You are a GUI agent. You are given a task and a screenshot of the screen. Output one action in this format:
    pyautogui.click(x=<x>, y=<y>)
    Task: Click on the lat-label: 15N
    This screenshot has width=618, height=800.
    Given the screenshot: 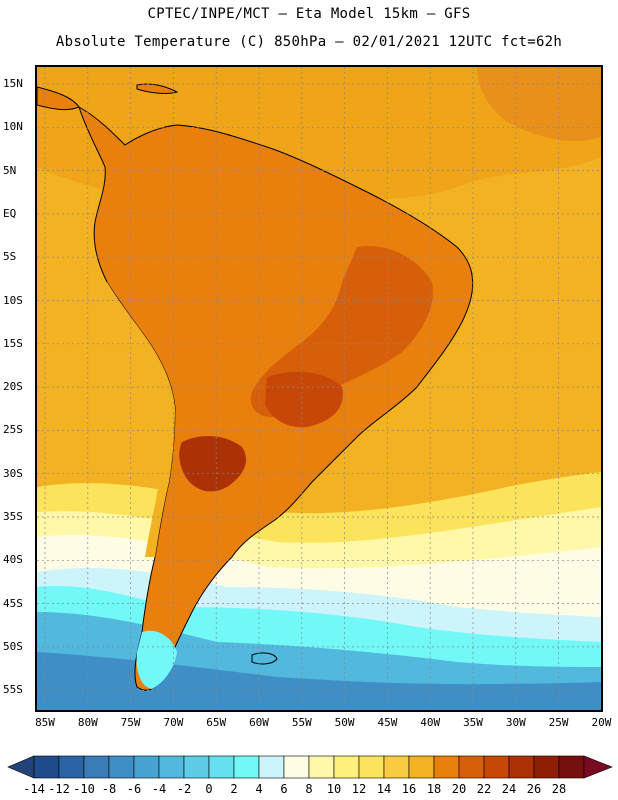 What is the action you would take?
    pyautogui.click(x=13, y=83)
    